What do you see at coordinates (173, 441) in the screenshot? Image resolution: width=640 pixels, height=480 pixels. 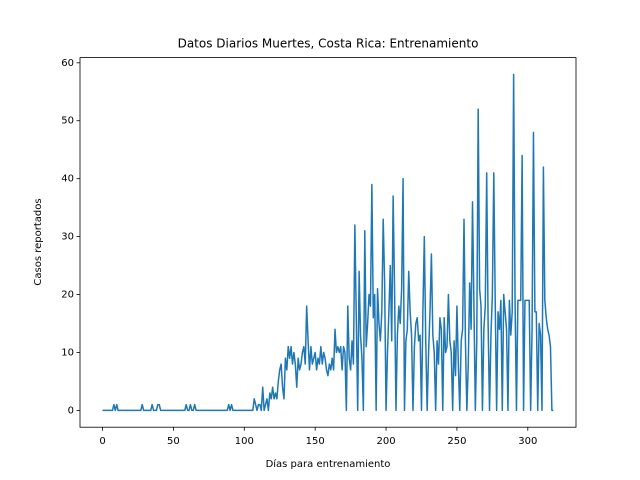 I see `x-tick-label: 50` at bounding box center [173, 441].